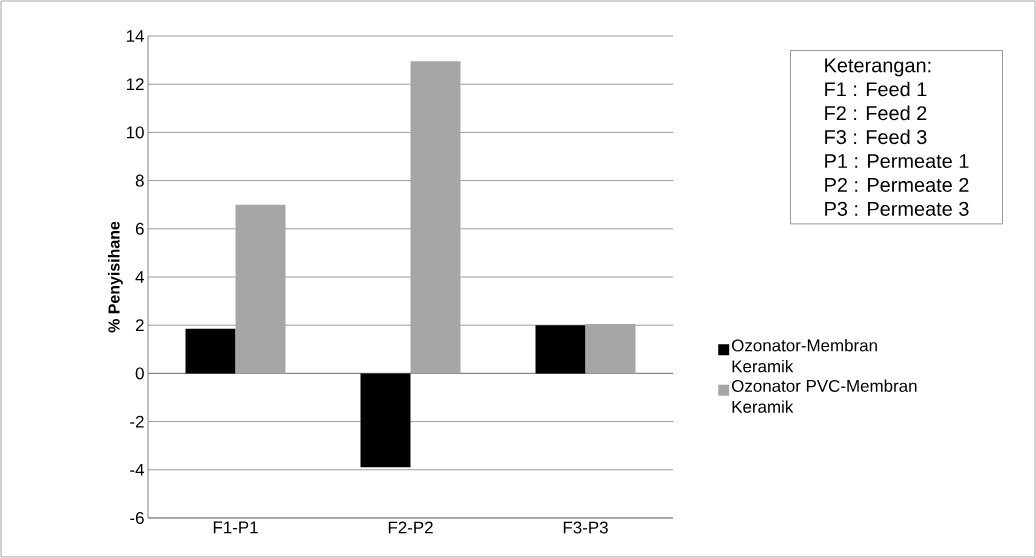  What do you see at coordinates (824, 396) in the screenshot?
I see `legend-label: Ozonator PVC-Membran Keramik` at bounding box center [824, 396].